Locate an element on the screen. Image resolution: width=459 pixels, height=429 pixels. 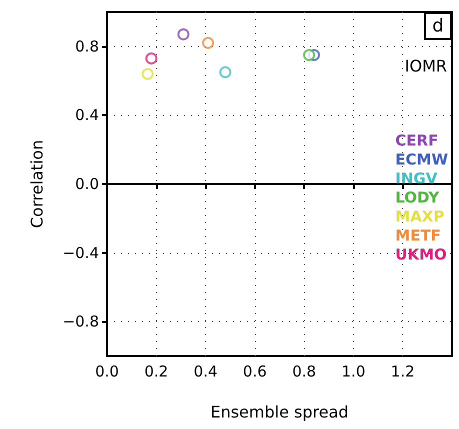
x-tick-label: 1.2 is located at coordinates (402, 371).